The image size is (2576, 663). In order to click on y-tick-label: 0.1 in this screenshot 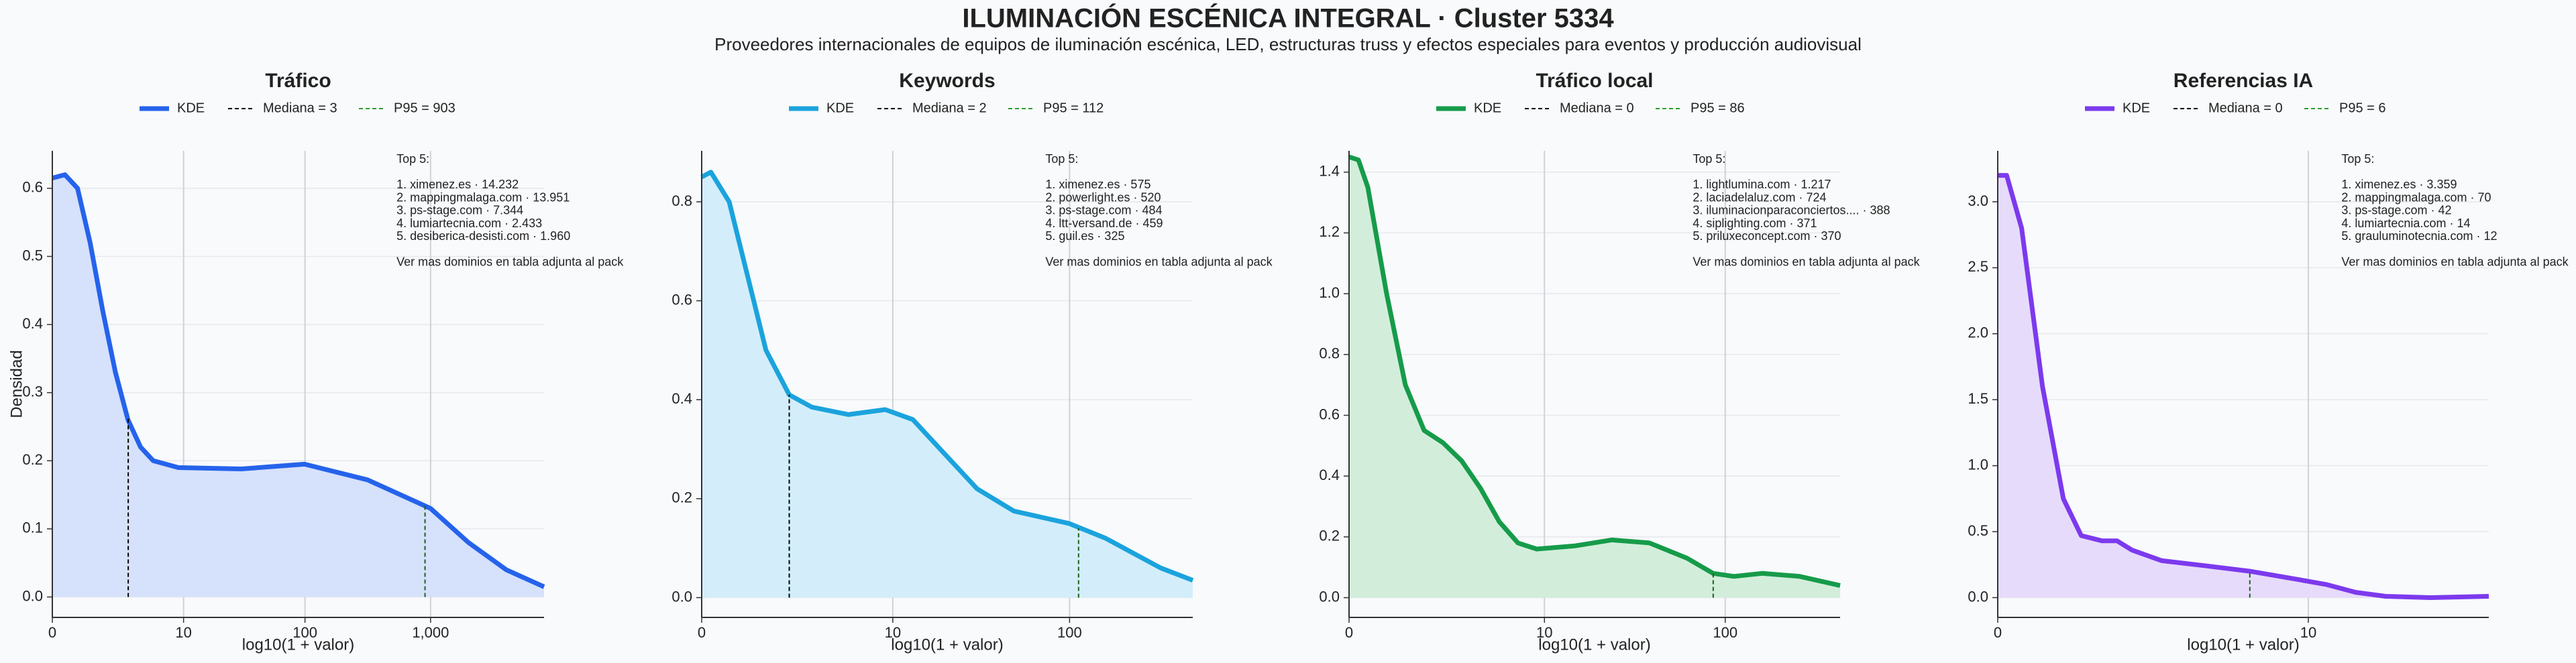, I will do `click(32, 528)`.